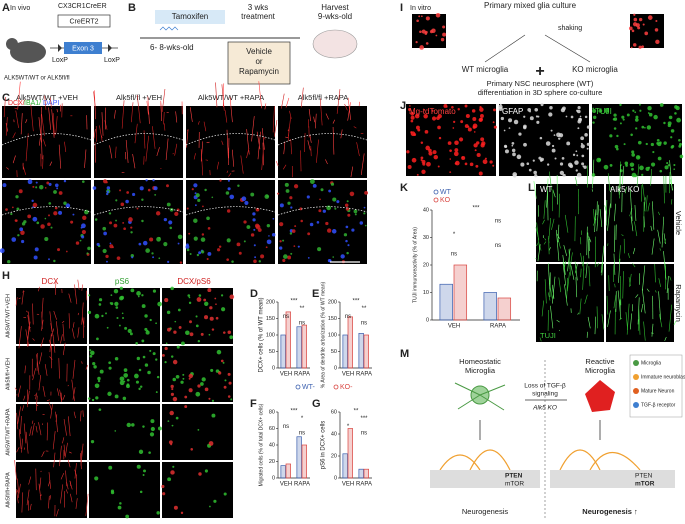  What do you see at coordinates (485, 479) in the screenshot?
I see `granule-layer` at bounding box center [485, 479].